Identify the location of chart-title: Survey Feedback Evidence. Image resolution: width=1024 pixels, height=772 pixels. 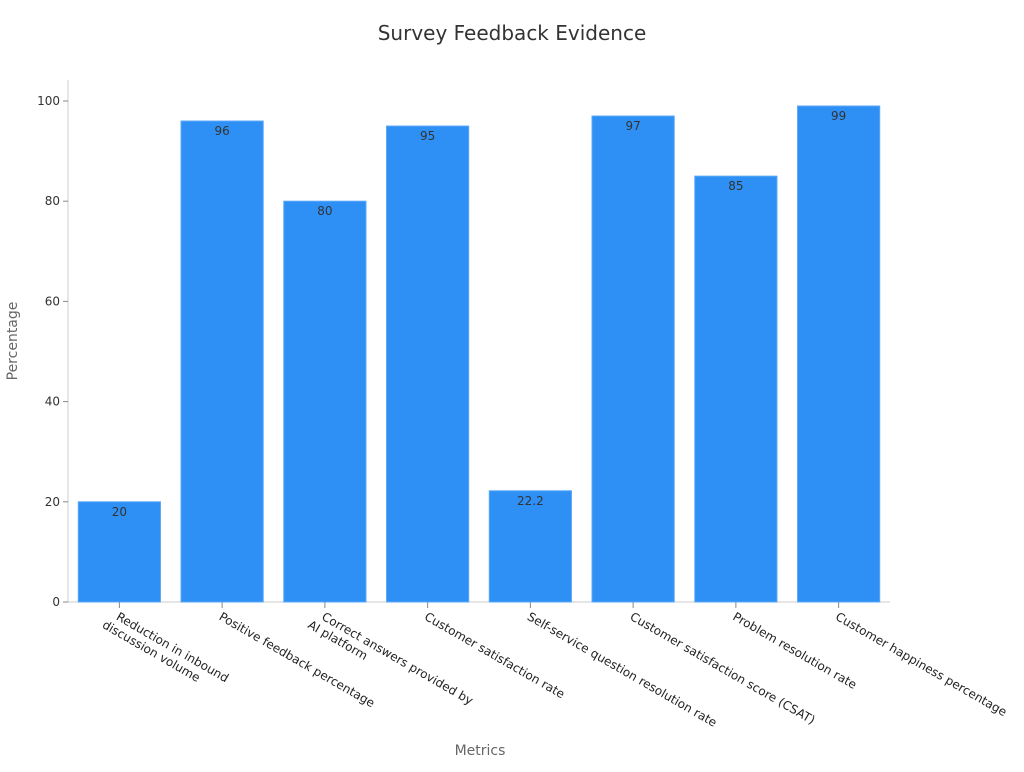
(512, 33).